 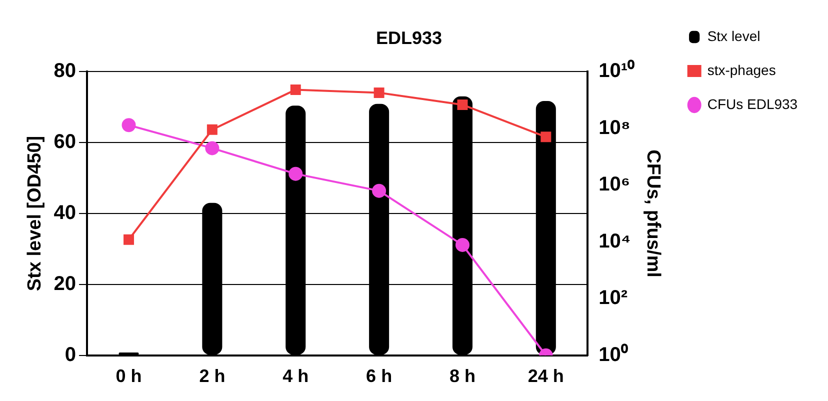 I want to click on y-tick-label: 40, so click(x=65, y=213).